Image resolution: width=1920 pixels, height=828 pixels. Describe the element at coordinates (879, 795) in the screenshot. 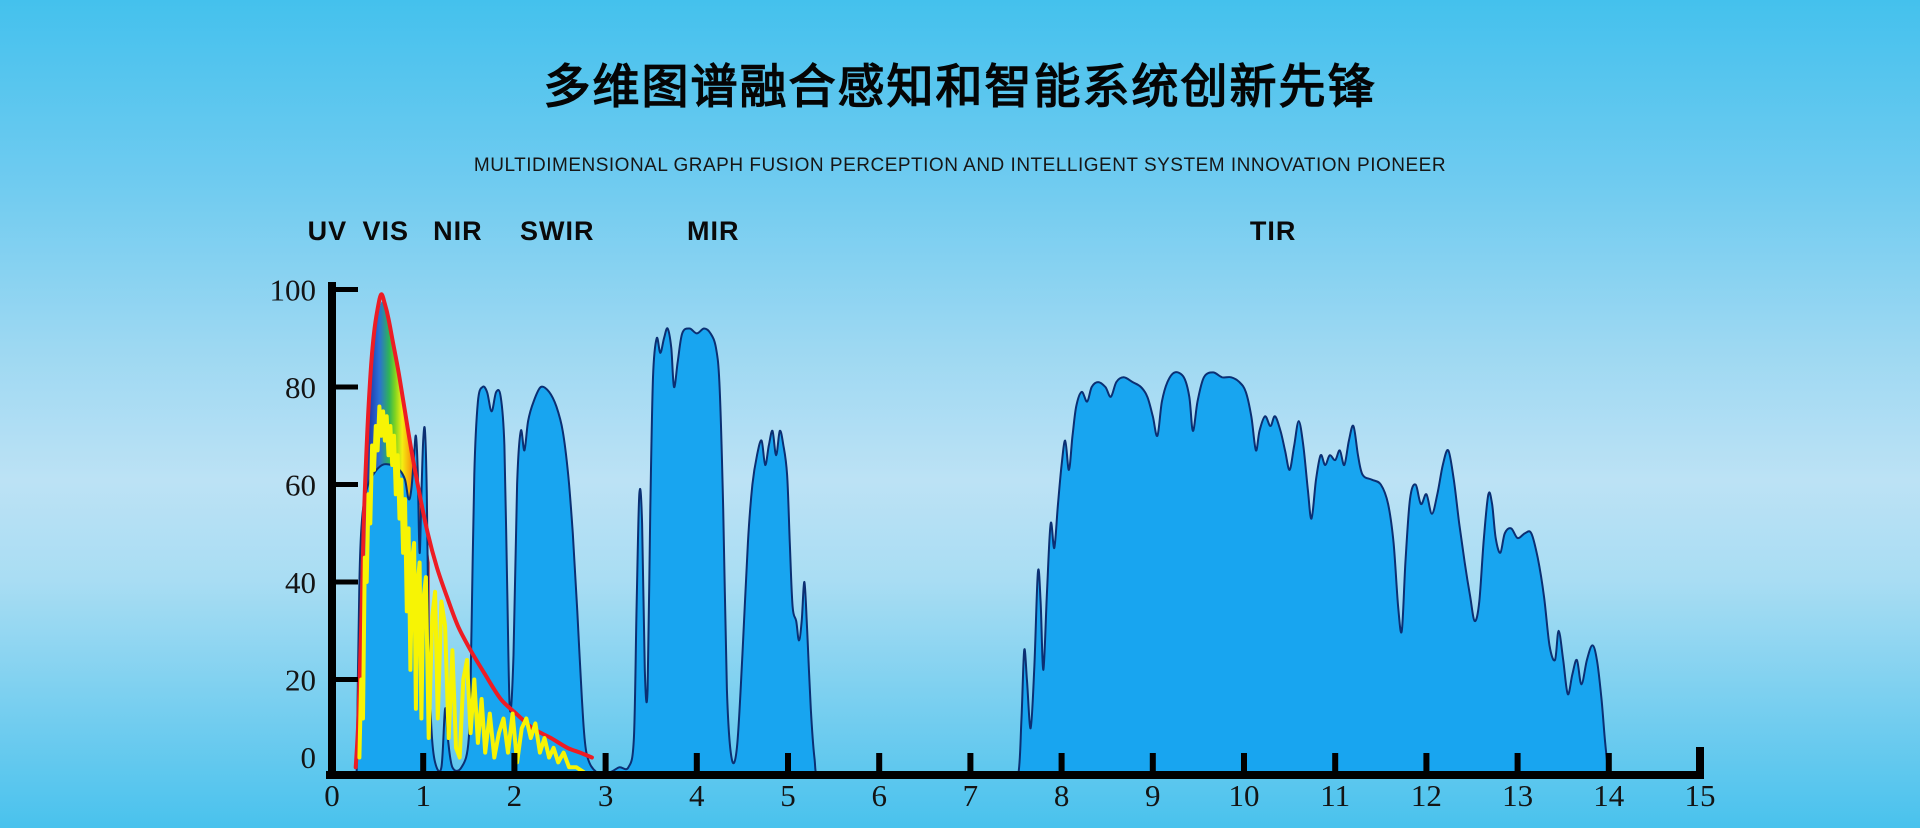

I see `x-tick-label-6: 6` at that location.